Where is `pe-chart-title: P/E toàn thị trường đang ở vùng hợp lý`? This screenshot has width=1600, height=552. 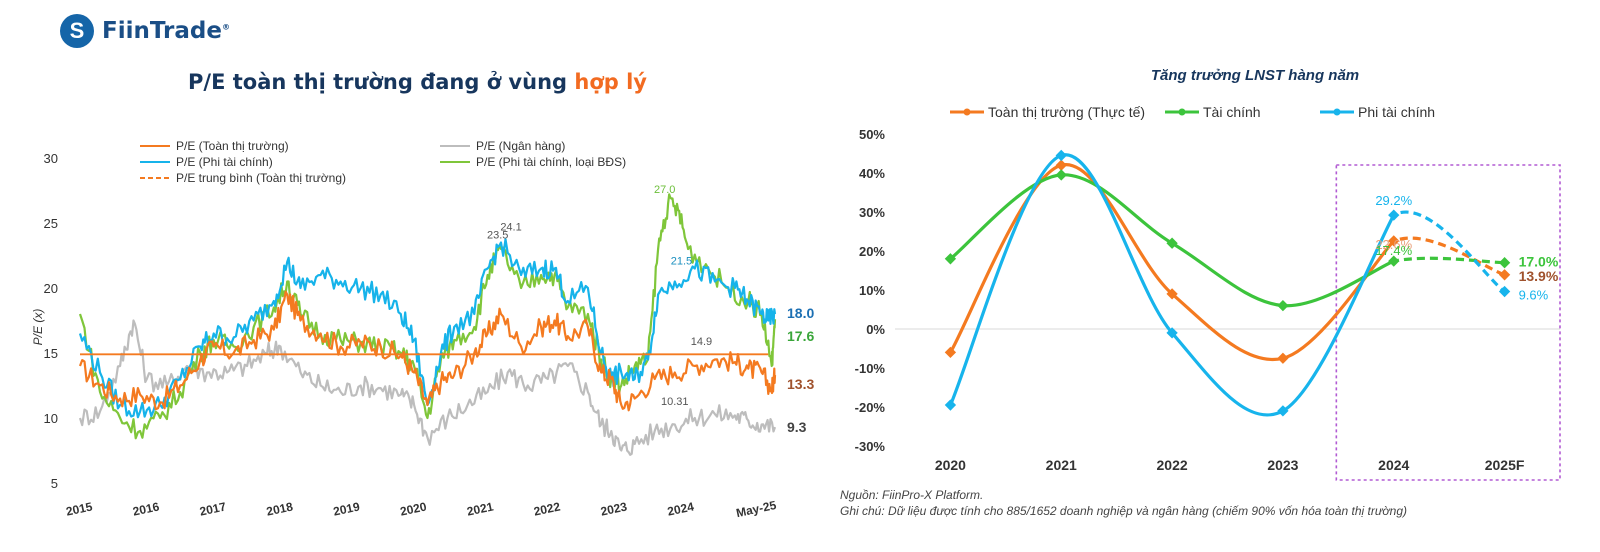
pe-chart-title: P/E toàn thị trường đang ở vùng hợp lý is located at coordinates (417, 82).